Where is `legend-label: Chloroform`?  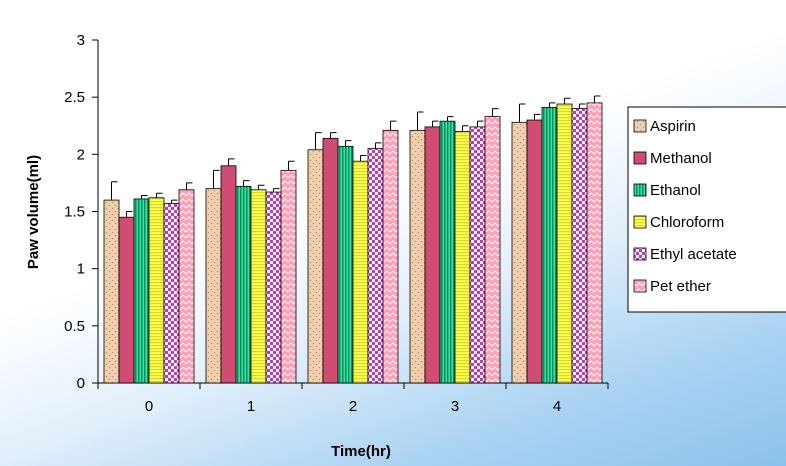
legend-label: Chloroform is located at coordinates (687, 222).